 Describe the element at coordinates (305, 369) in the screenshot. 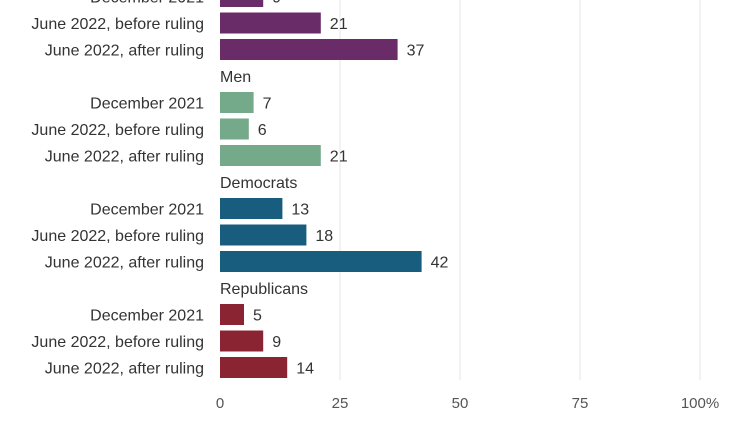

I see `value-label: 14` at that location.